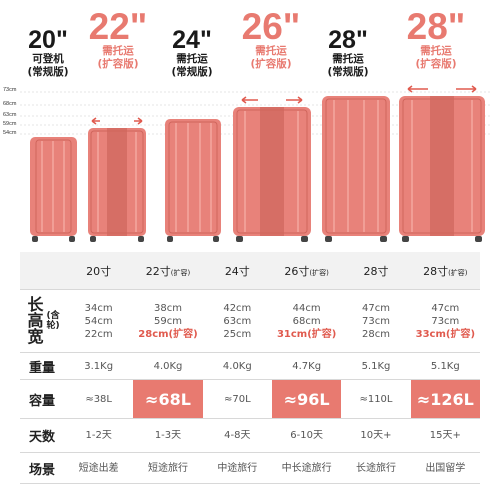  I want to click on scene-cell: 出国留学, so click(445, 468).